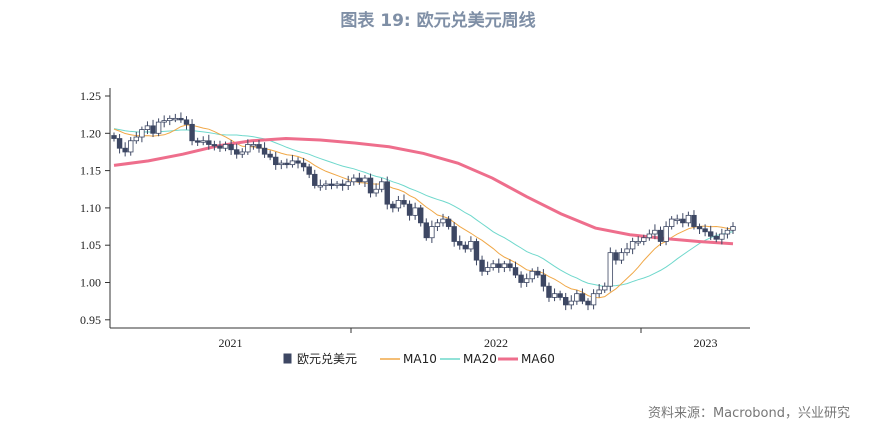 Image resolution: width=876 pixels, height=428 pixels. I want to click on chart-title: 图表 19: 欧元兑美元周线, so click(438, 21).